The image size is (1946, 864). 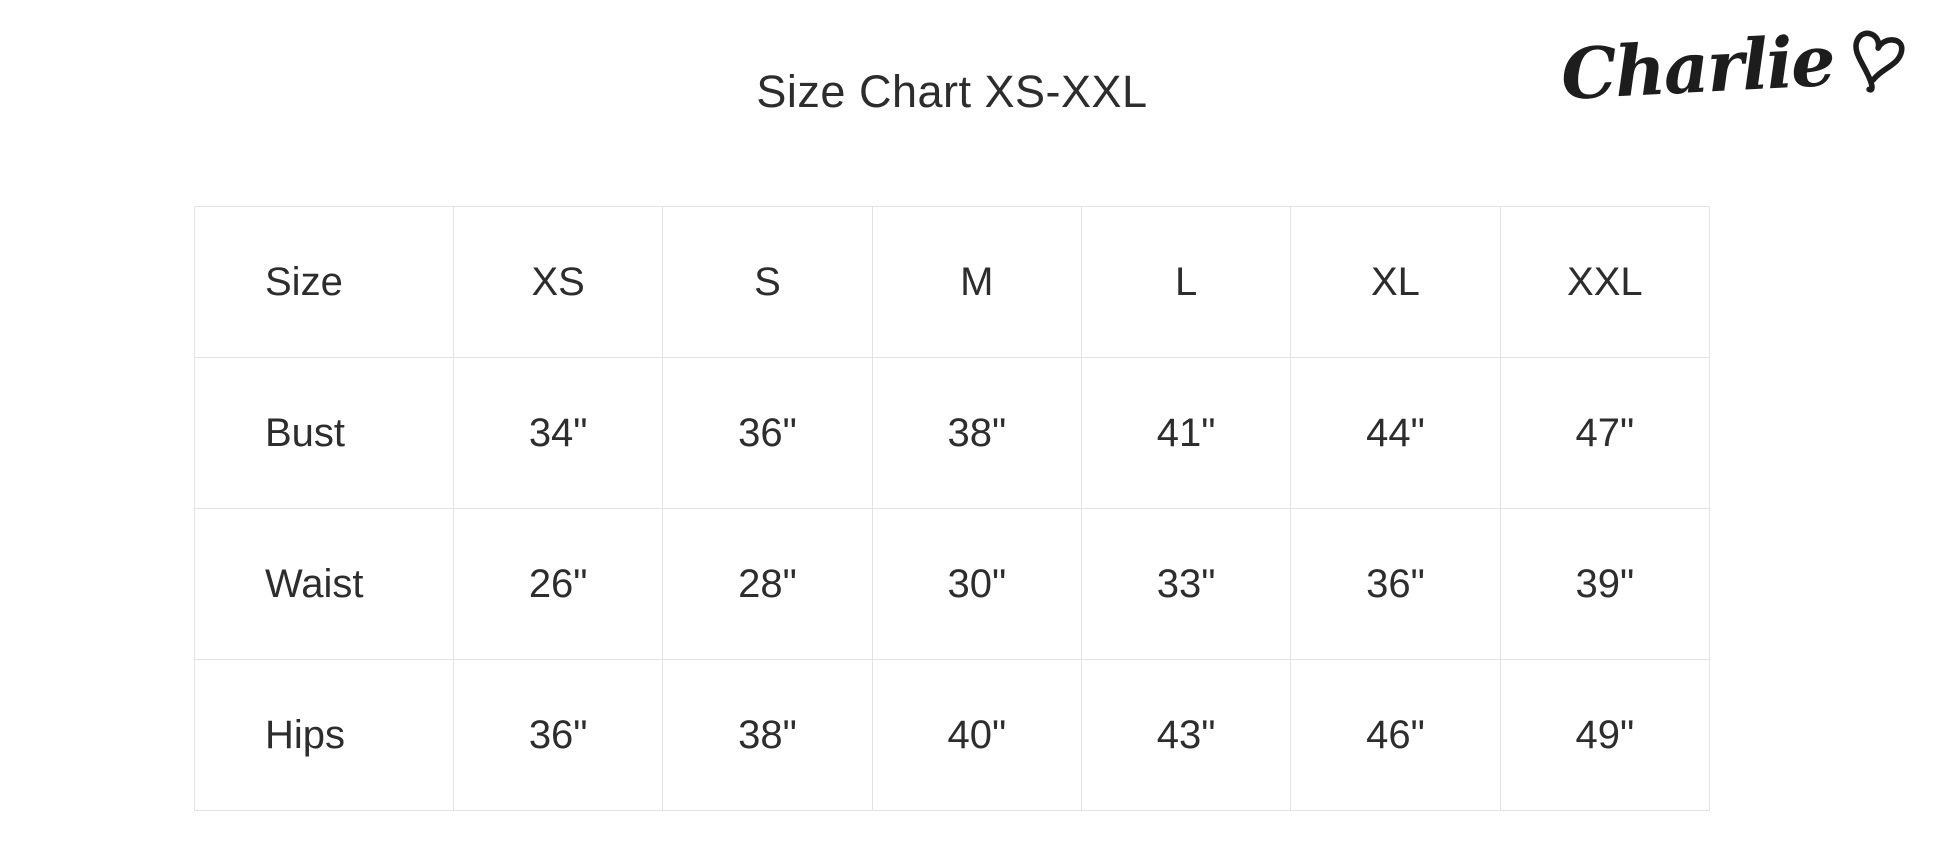 I want to click on value-cell: 33", so click(x=1186, y=584).